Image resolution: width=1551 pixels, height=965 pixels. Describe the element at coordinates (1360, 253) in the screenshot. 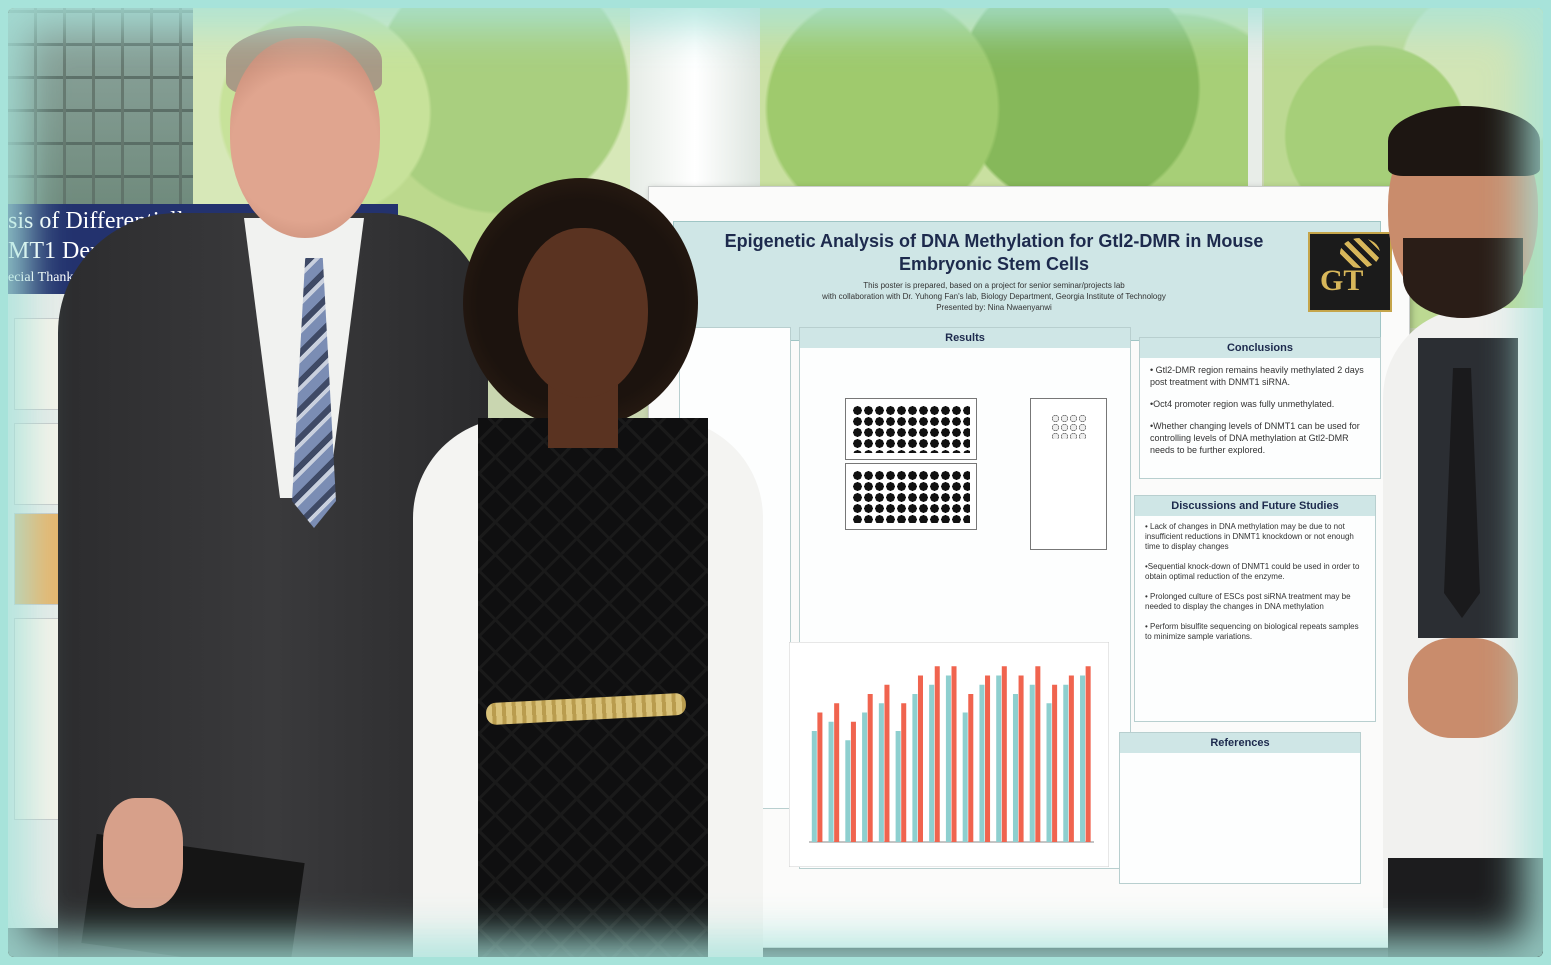

I see `yellow-jacket-icon` at that location.